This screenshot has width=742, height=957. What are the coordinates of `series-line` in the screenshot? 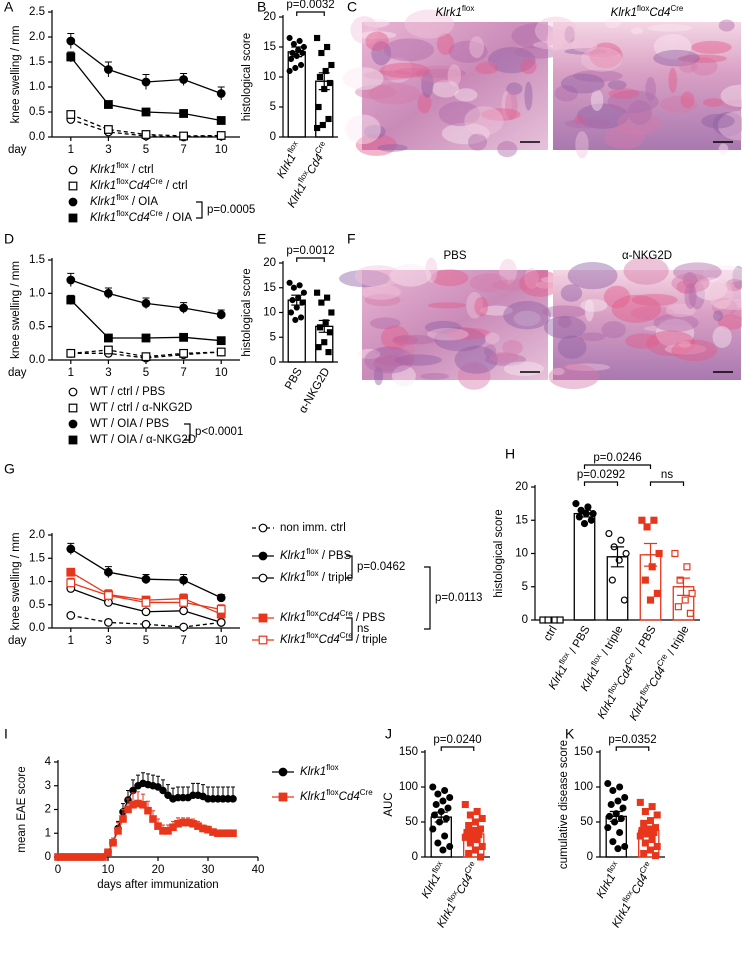 It's located at (146, 353).